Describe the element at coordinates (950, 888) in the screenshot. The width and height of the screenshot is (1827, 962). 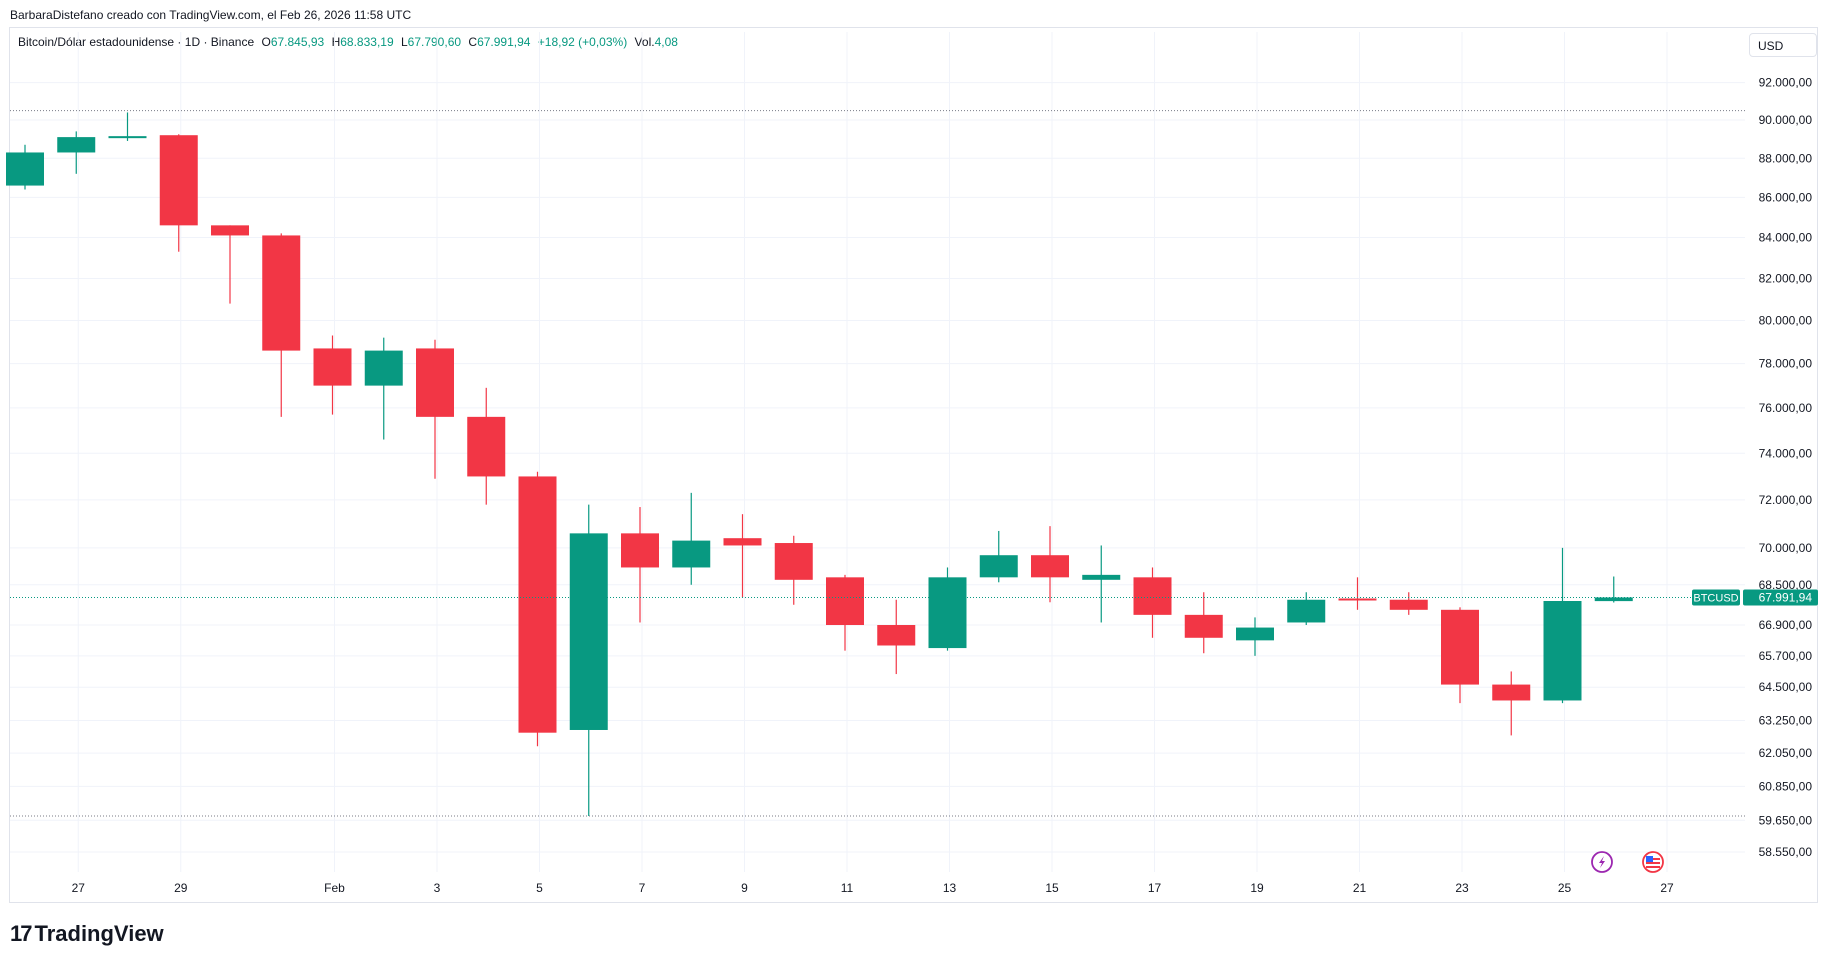
I see `time-tick-label: 13` at that location.